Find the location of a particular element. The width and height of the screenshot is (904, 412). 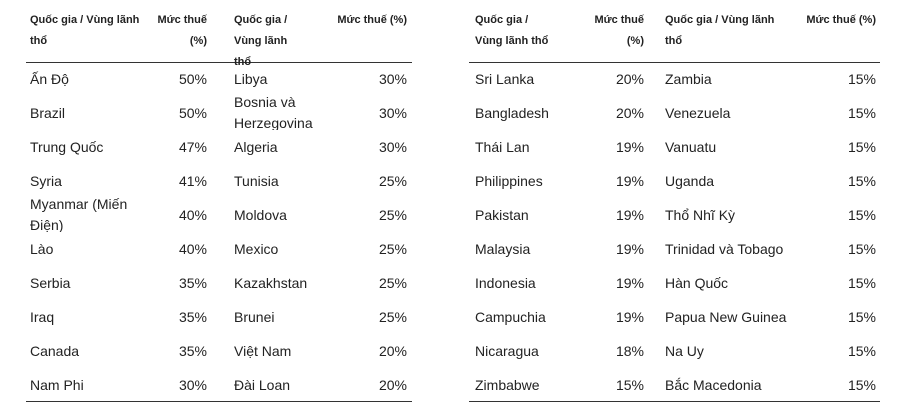

country-name: Hàn Quốc is located at coordinates (697, 282).